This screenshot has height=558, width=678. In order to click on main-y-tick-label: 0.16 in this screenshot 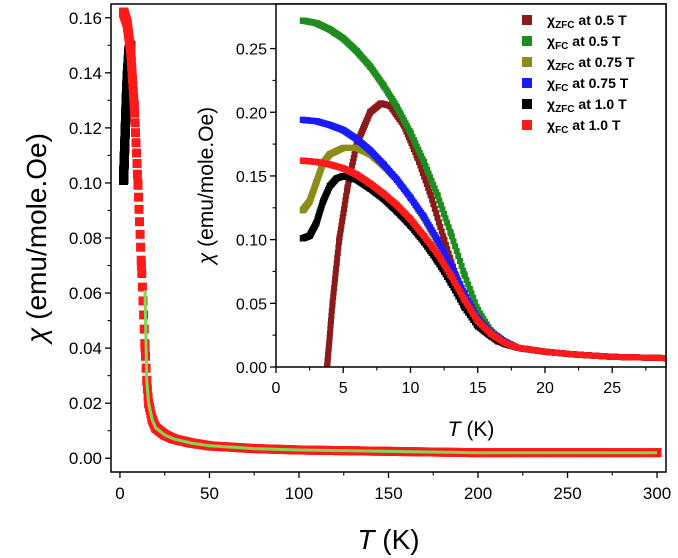, I will do `click(85, 18)`.